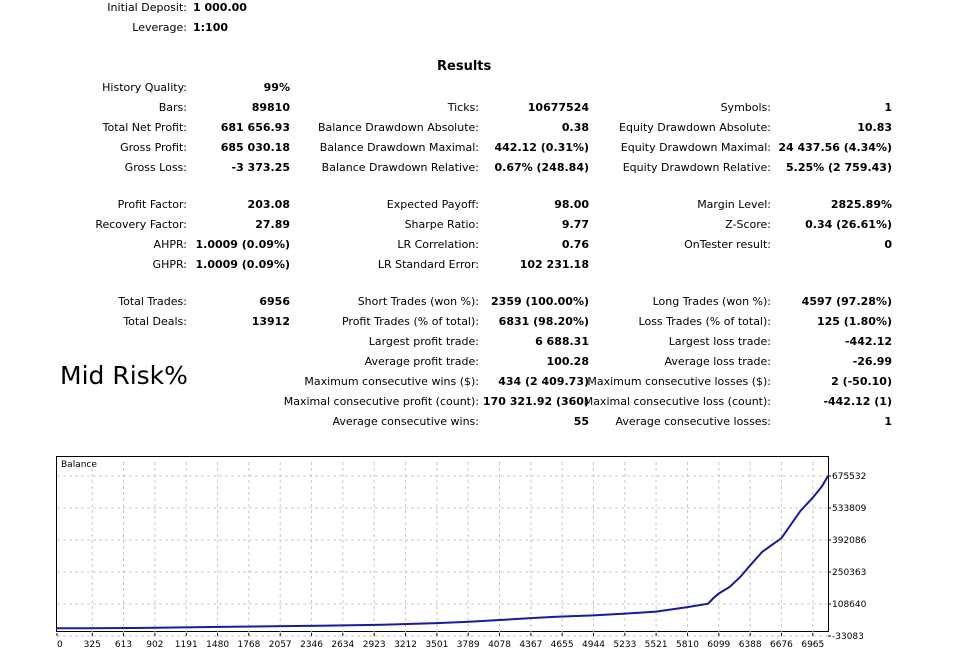 The image size is (976, 662). Describe the element at coordinates (861, 204) in the screenshot. I see `margin-level-value: 2825.89%` at that location.